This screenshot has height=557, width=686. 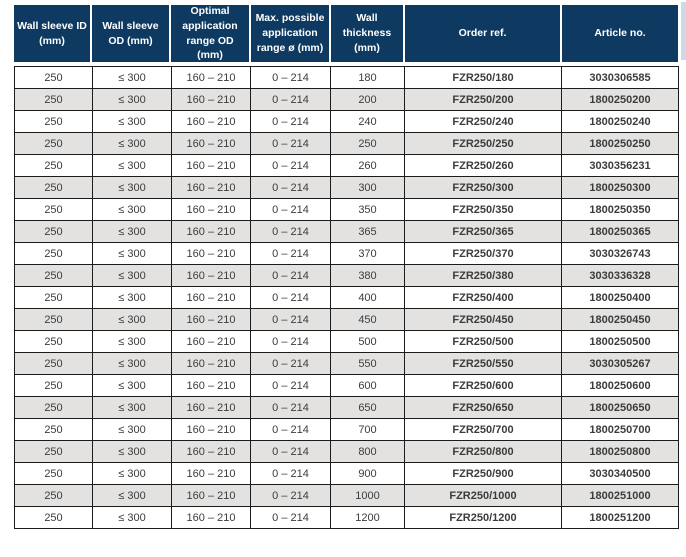 What do you see at coordinates (367, 231) in the screenshot?
I see `table-cell: 365` at bounding box center [367, 231].